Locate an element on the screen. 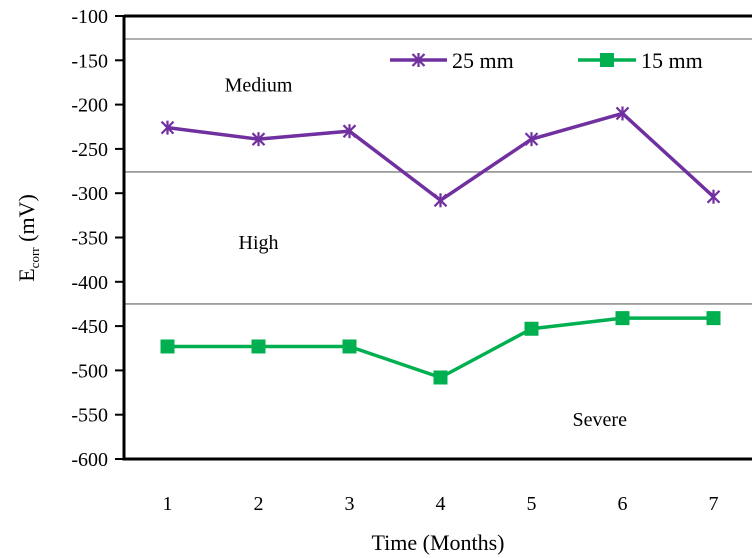  legend-label-0: 25 mm is located at coordinates (483, 60).